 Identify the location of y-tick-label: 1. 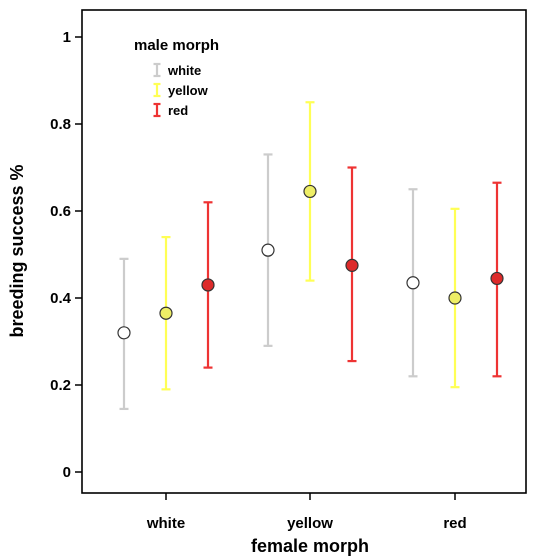
(67, 37).